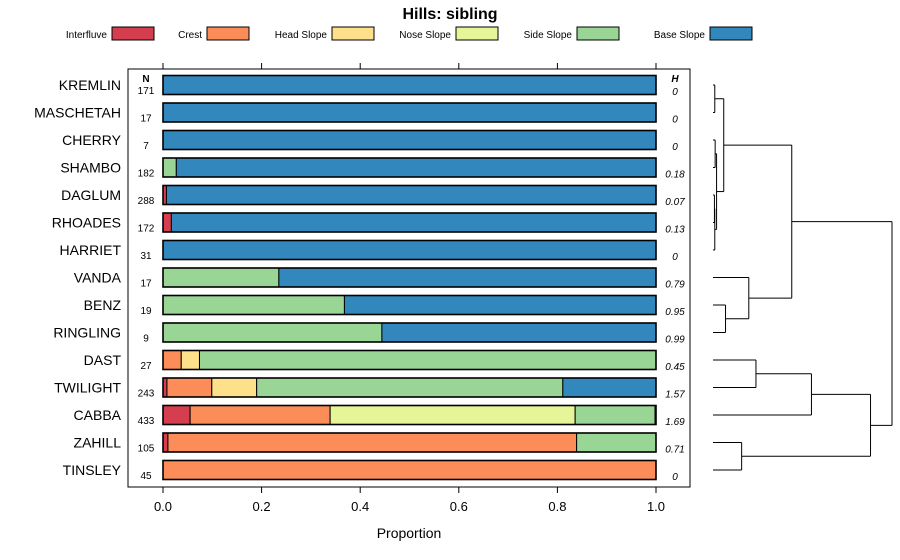 The height and width of the screenshot is (560, 900). I want to click on row-label-maschetah: MASCHETAH, so click(77, 113).